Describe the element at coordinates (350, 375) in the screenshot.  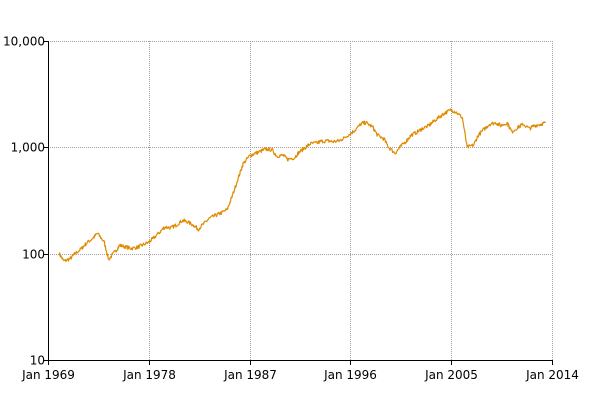
I see `x-tick-label: Jan 1996` at that location.